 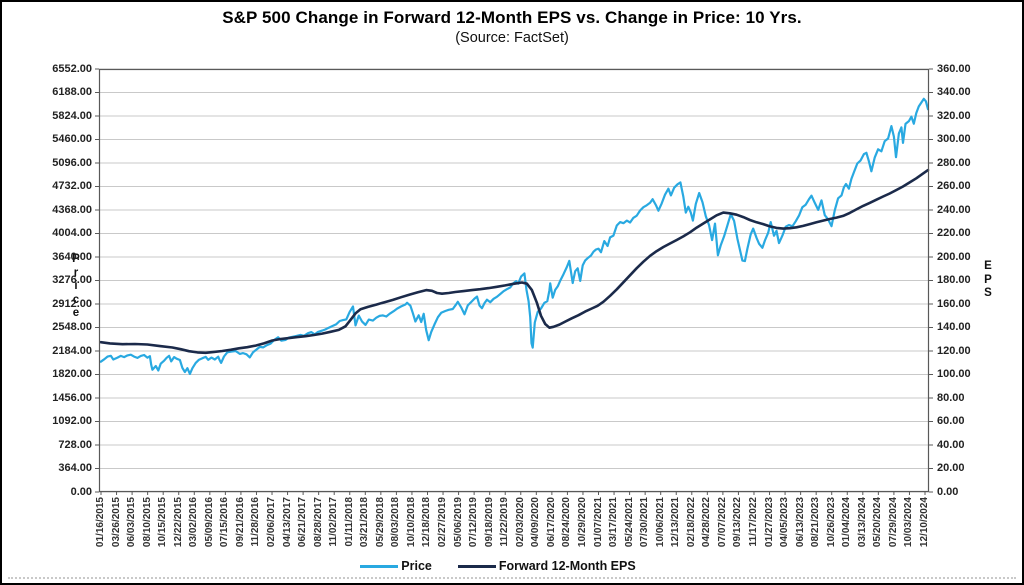 I want to click on left-axis-tick-label: 4368.00, so click(x=72, y=209).